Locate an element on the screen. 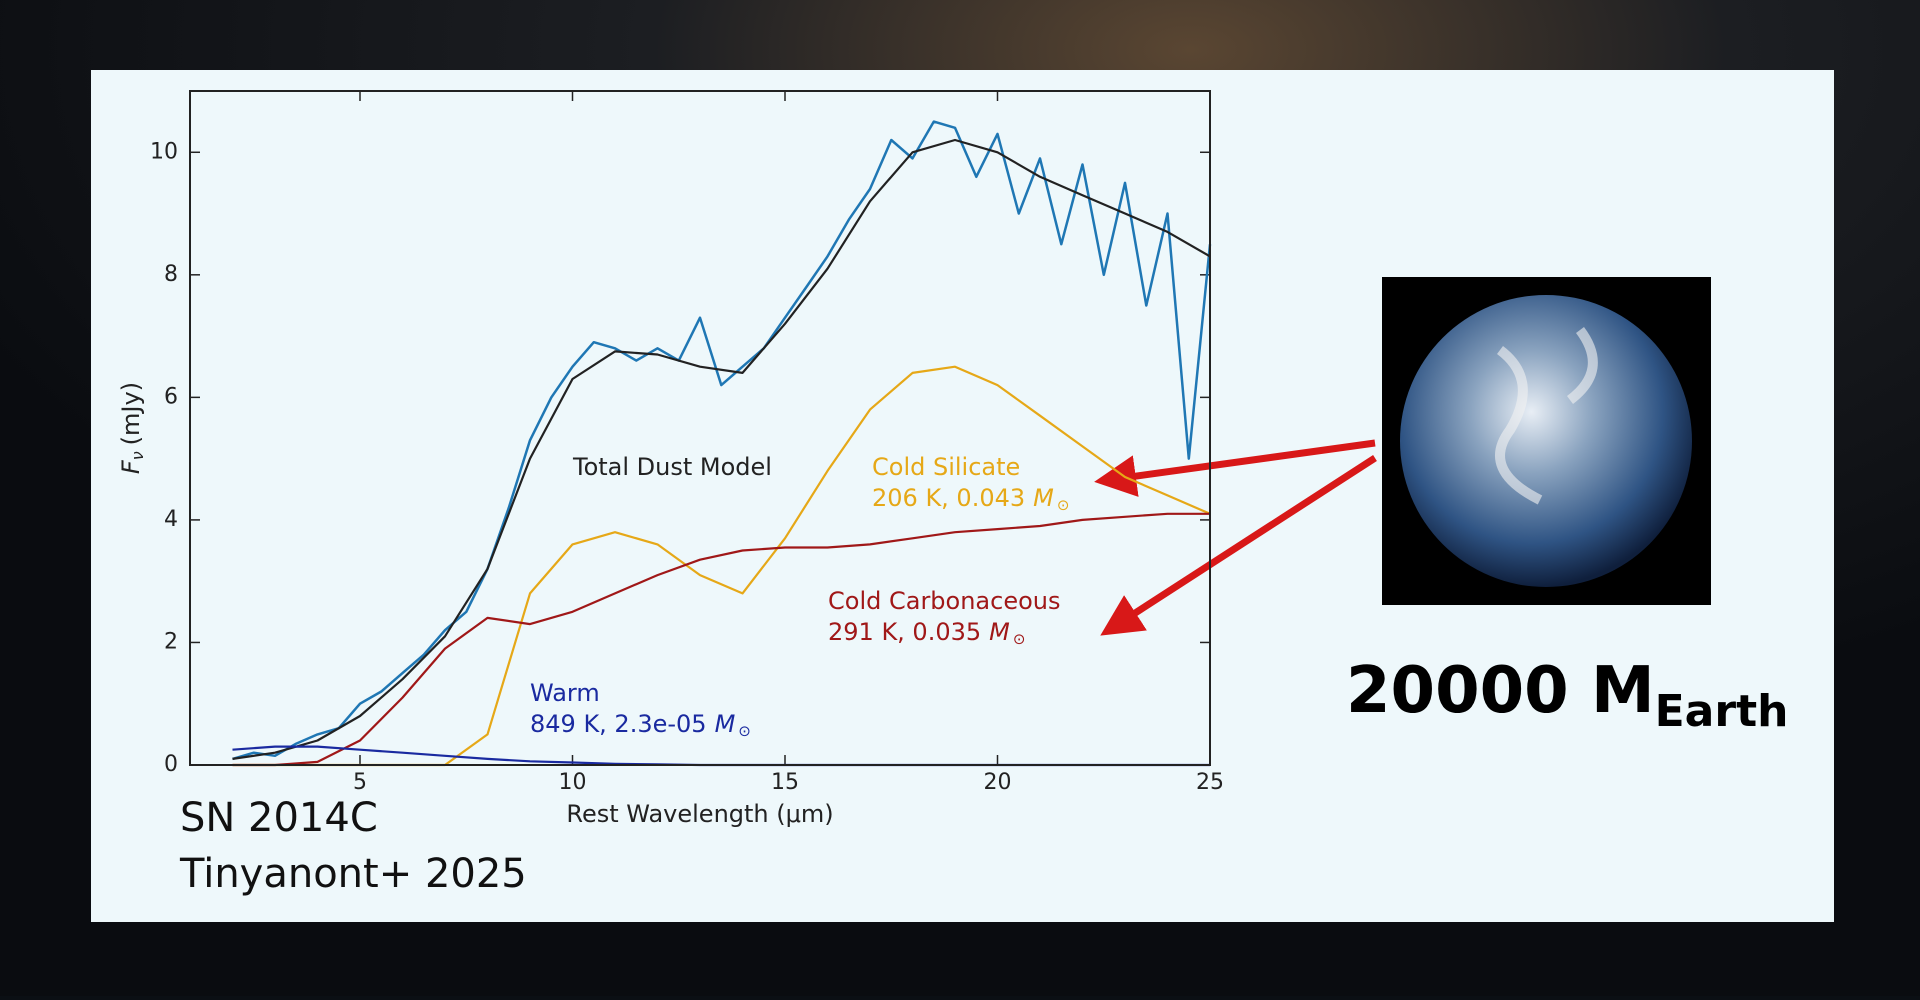 This screenshot has width=1920, height=1000. series-label: Warm is located at coordinates (565, 693).